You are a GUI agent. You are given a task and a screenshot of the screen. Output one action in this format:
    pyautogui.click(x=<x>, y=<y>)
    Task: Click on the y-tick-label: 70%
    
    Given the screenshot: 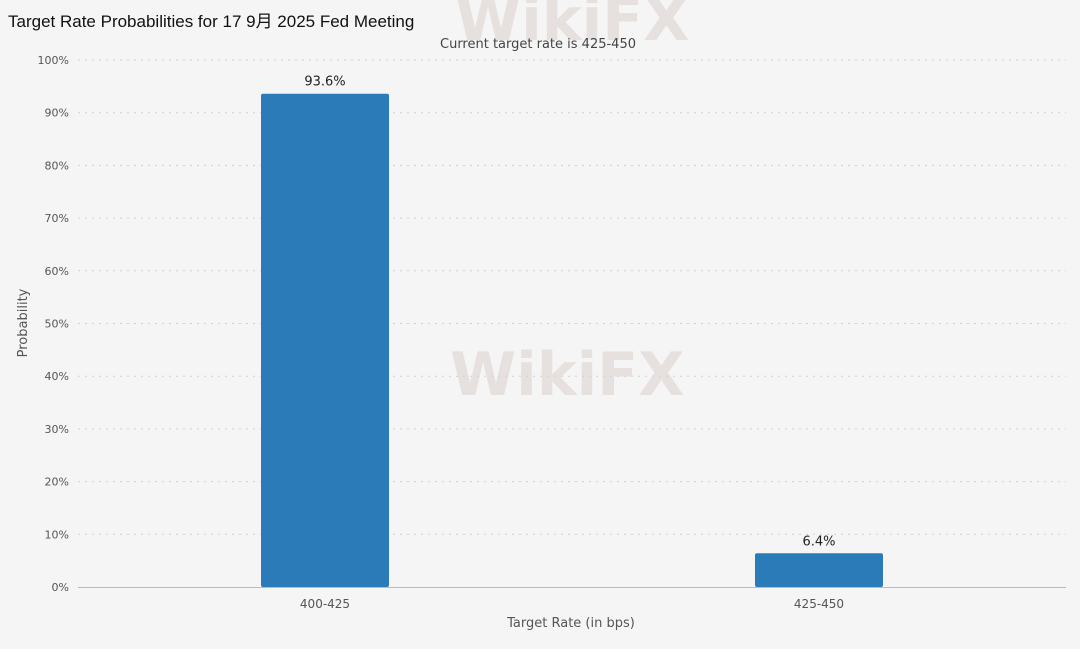 What is the action you would take?
    pyautogui.click(x=57, y=218)
    